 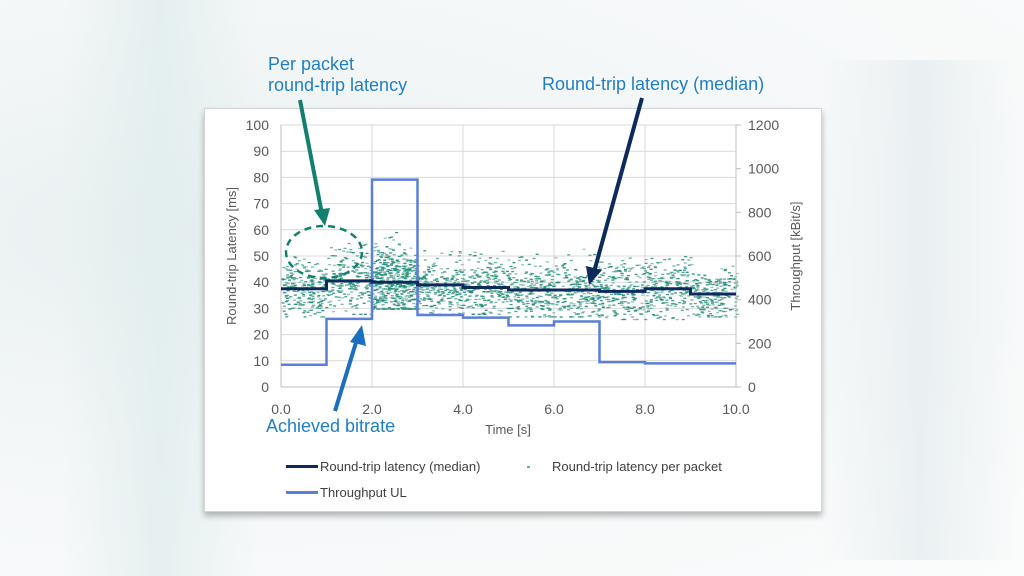 I want to click on y-axis-right-title: Throughput [kBit/s], so click(x=795, y=255).